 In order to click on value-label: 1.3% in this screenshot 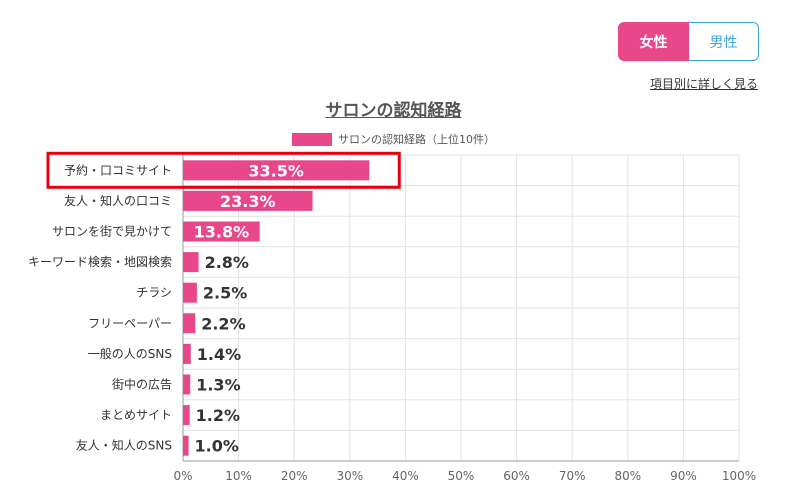, I will do `click(218, 385)`.